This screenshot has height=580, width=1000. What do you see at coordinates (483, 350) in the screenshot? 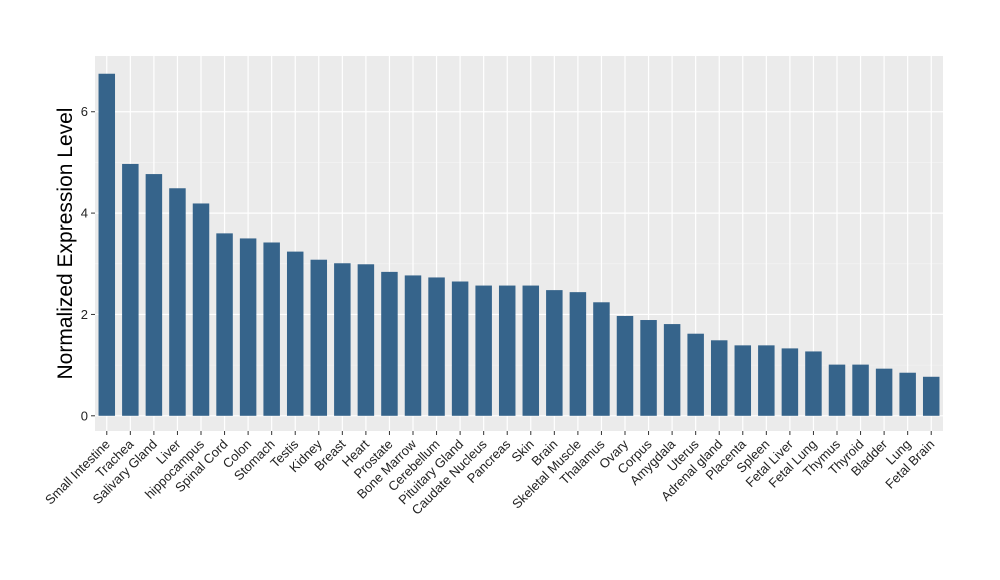
I see `bar-caudate-nucleus` at bounding box center [483, 350].